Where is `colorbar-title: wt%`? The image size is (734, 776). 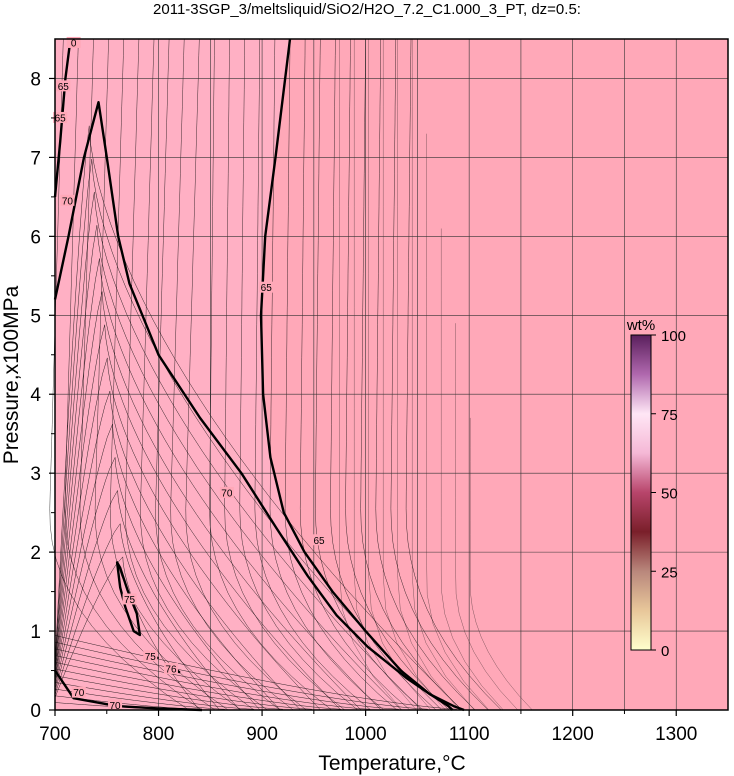
colorbar-title: wt% is located at coordinates (640, 325).